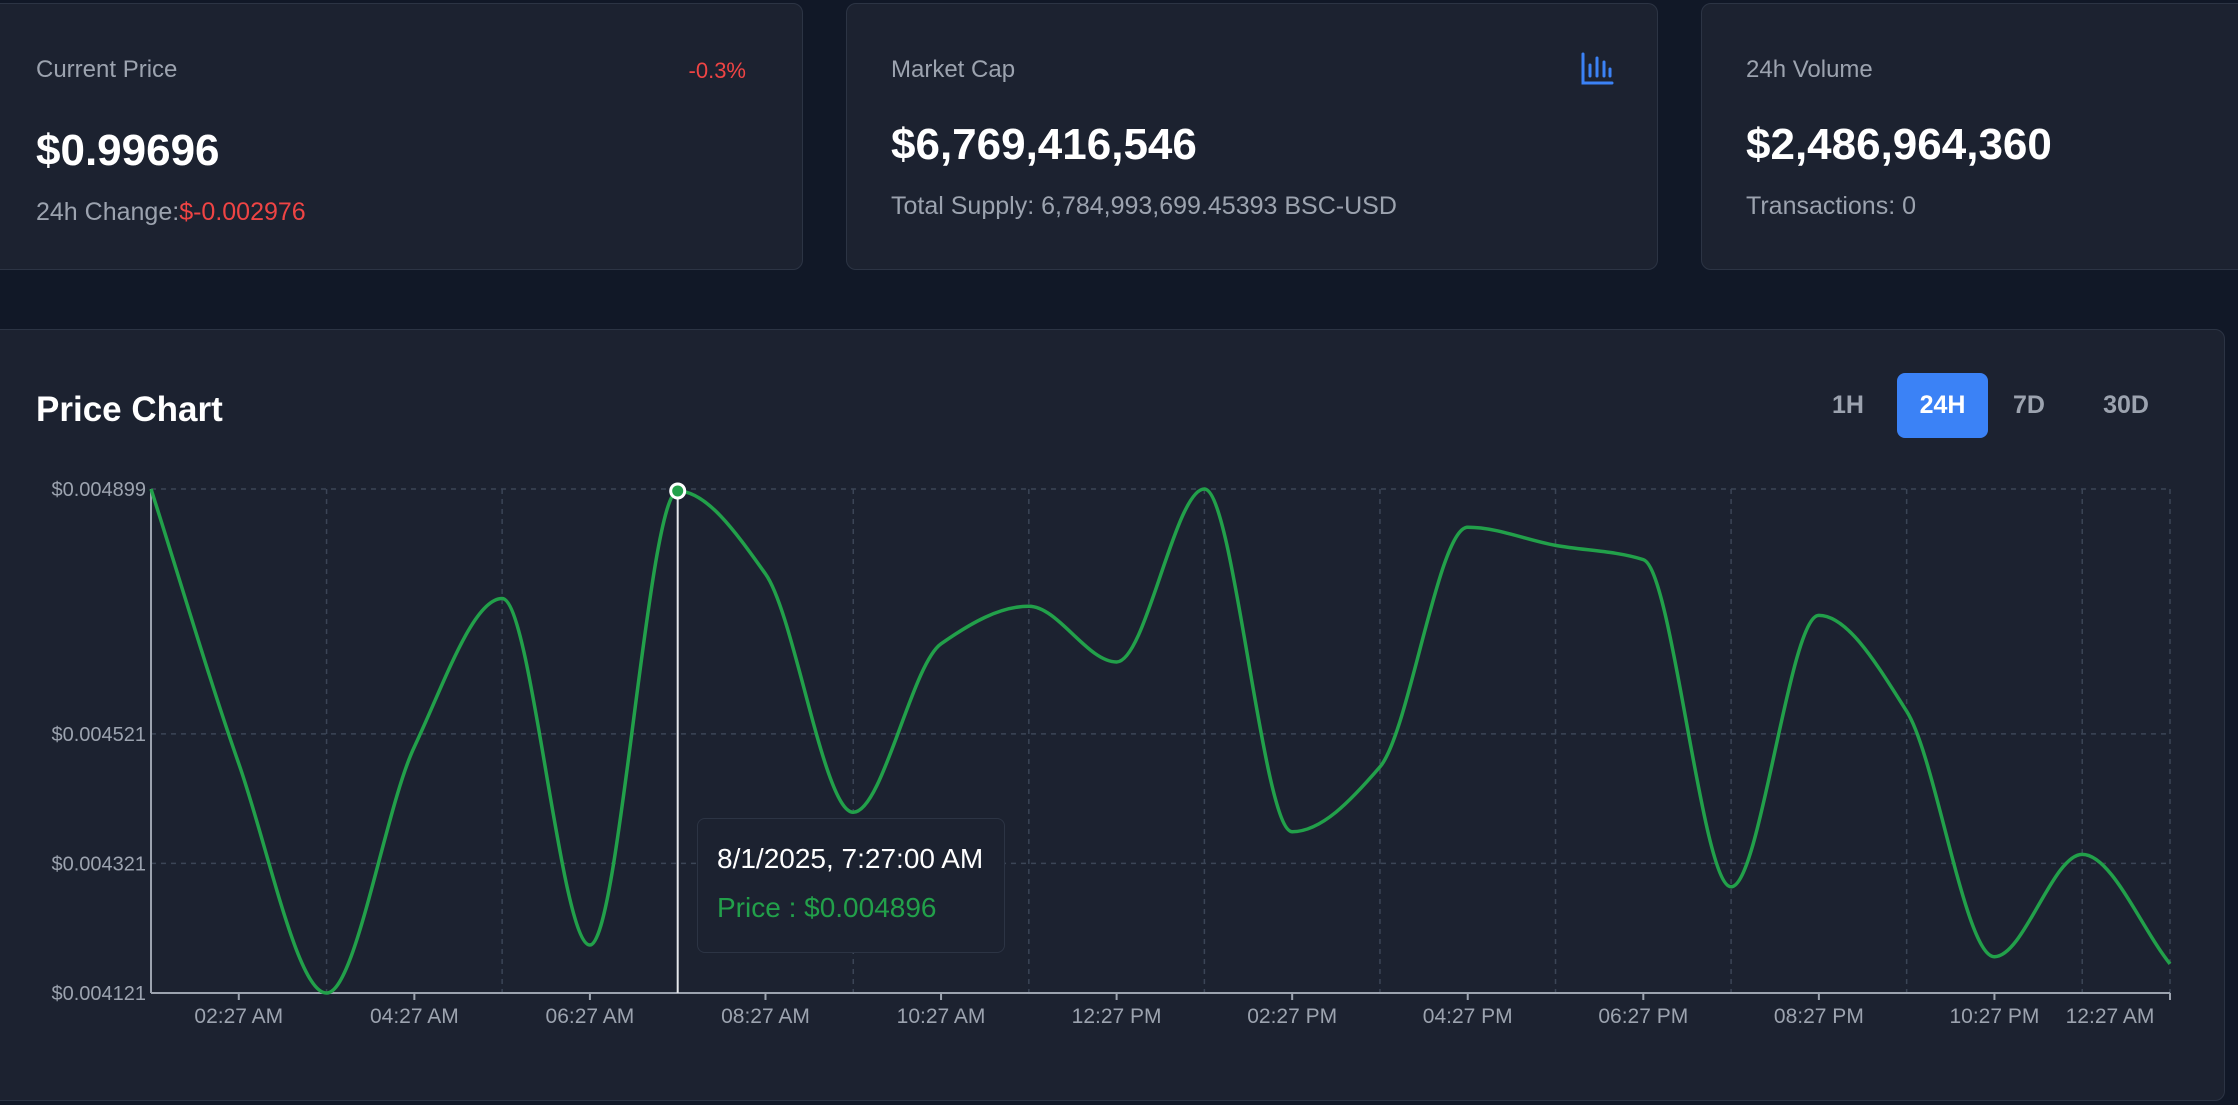  What do you see at coordinates (765, 1016) in the screenshot?
I see `x-tick-label: 08:27 AM` at bounding box center [765, 1016].